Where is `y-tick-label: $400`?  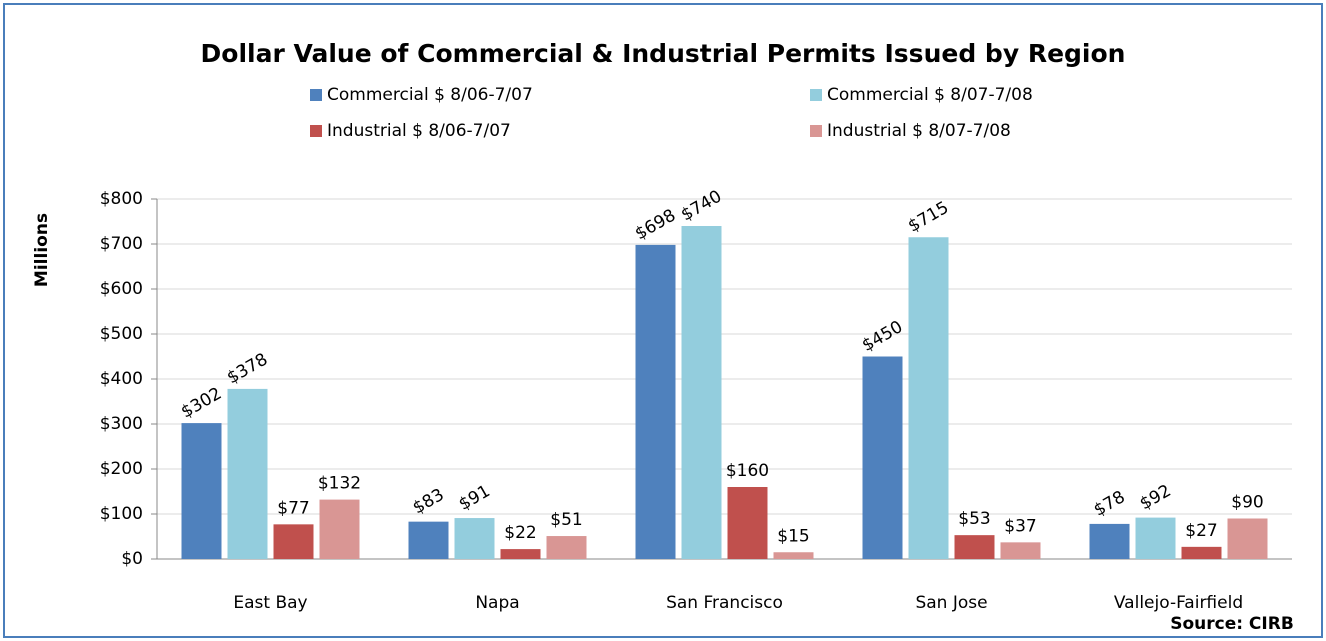 y-tick-label: $400 is located at coordinates (121, 379).